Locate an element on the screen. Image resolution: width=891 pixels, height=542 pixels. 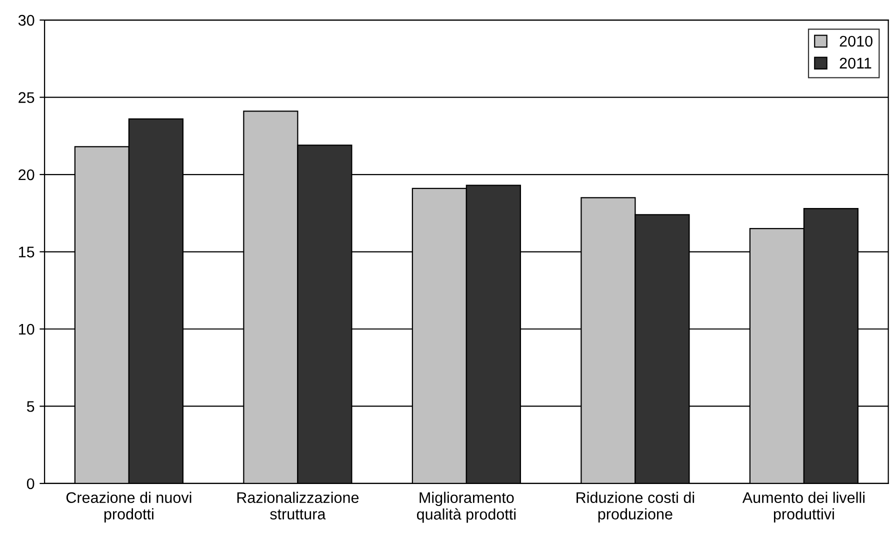
legend-label: 2011 is located at coordinates (856, 63).